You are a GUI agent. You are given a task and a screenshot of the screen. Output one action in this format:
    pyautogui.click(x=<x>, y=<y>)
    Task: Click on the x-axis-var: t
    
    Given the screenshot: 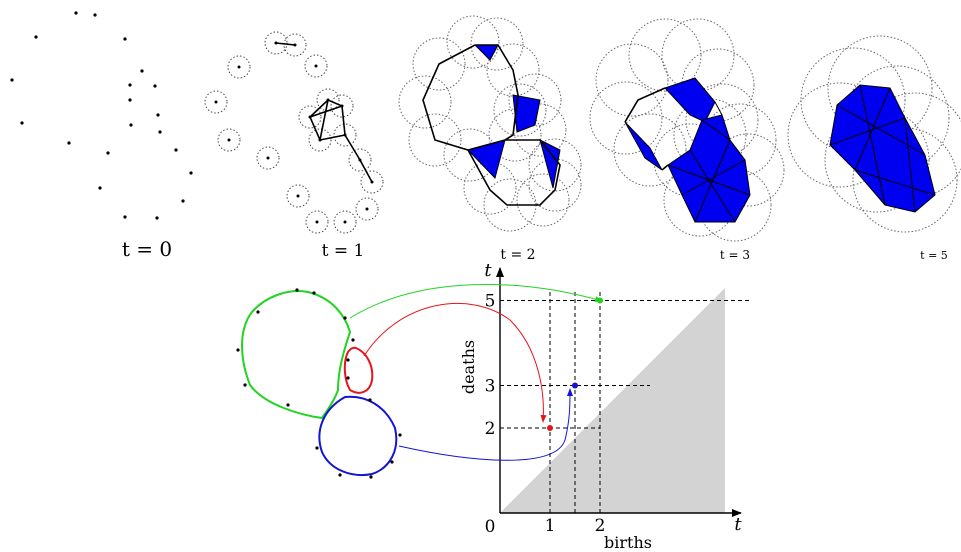 What is the action you would take?
    pyautogui.click(x=738, y=524)
    